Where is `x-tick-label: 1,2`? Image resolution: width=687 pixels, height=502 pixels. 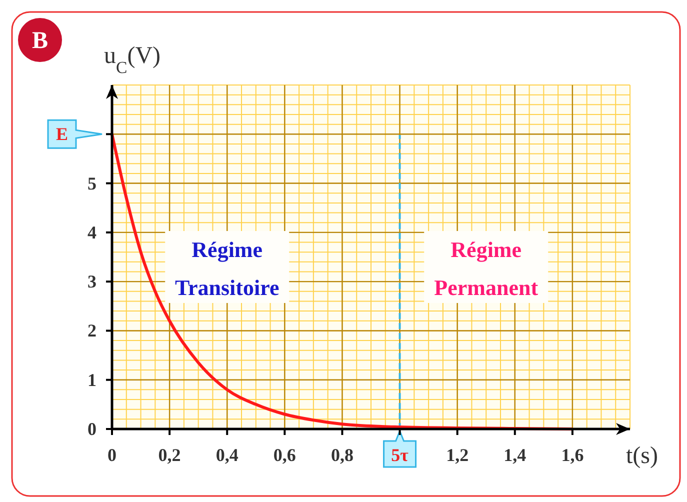
x-tick-label: 1,2 is located at coordinates (457, 455).